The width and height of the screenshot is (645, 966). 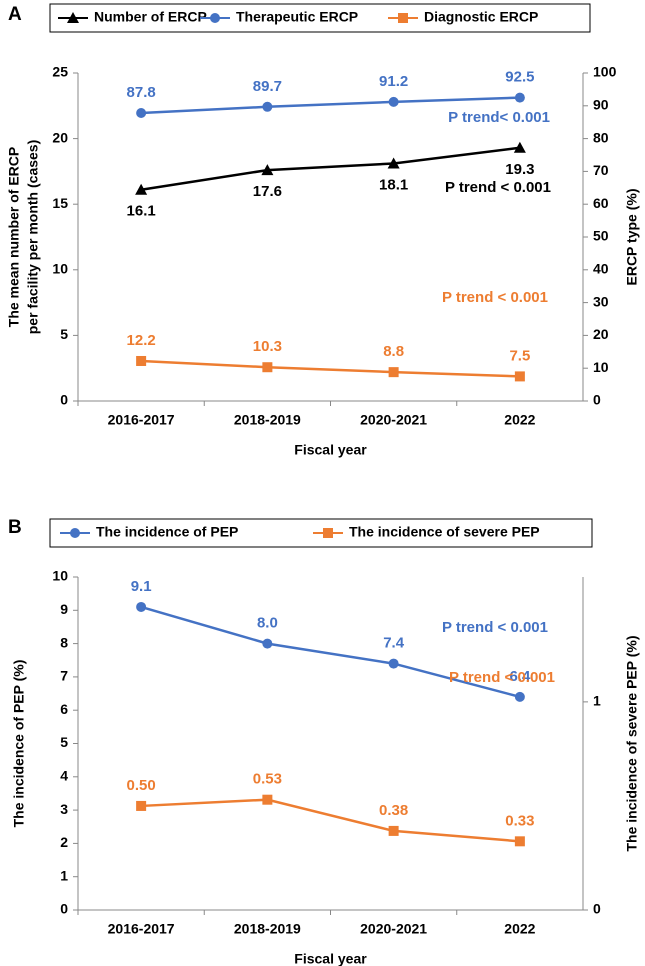 I want to click on data-label: 7.5, so click(x=519, y=355).